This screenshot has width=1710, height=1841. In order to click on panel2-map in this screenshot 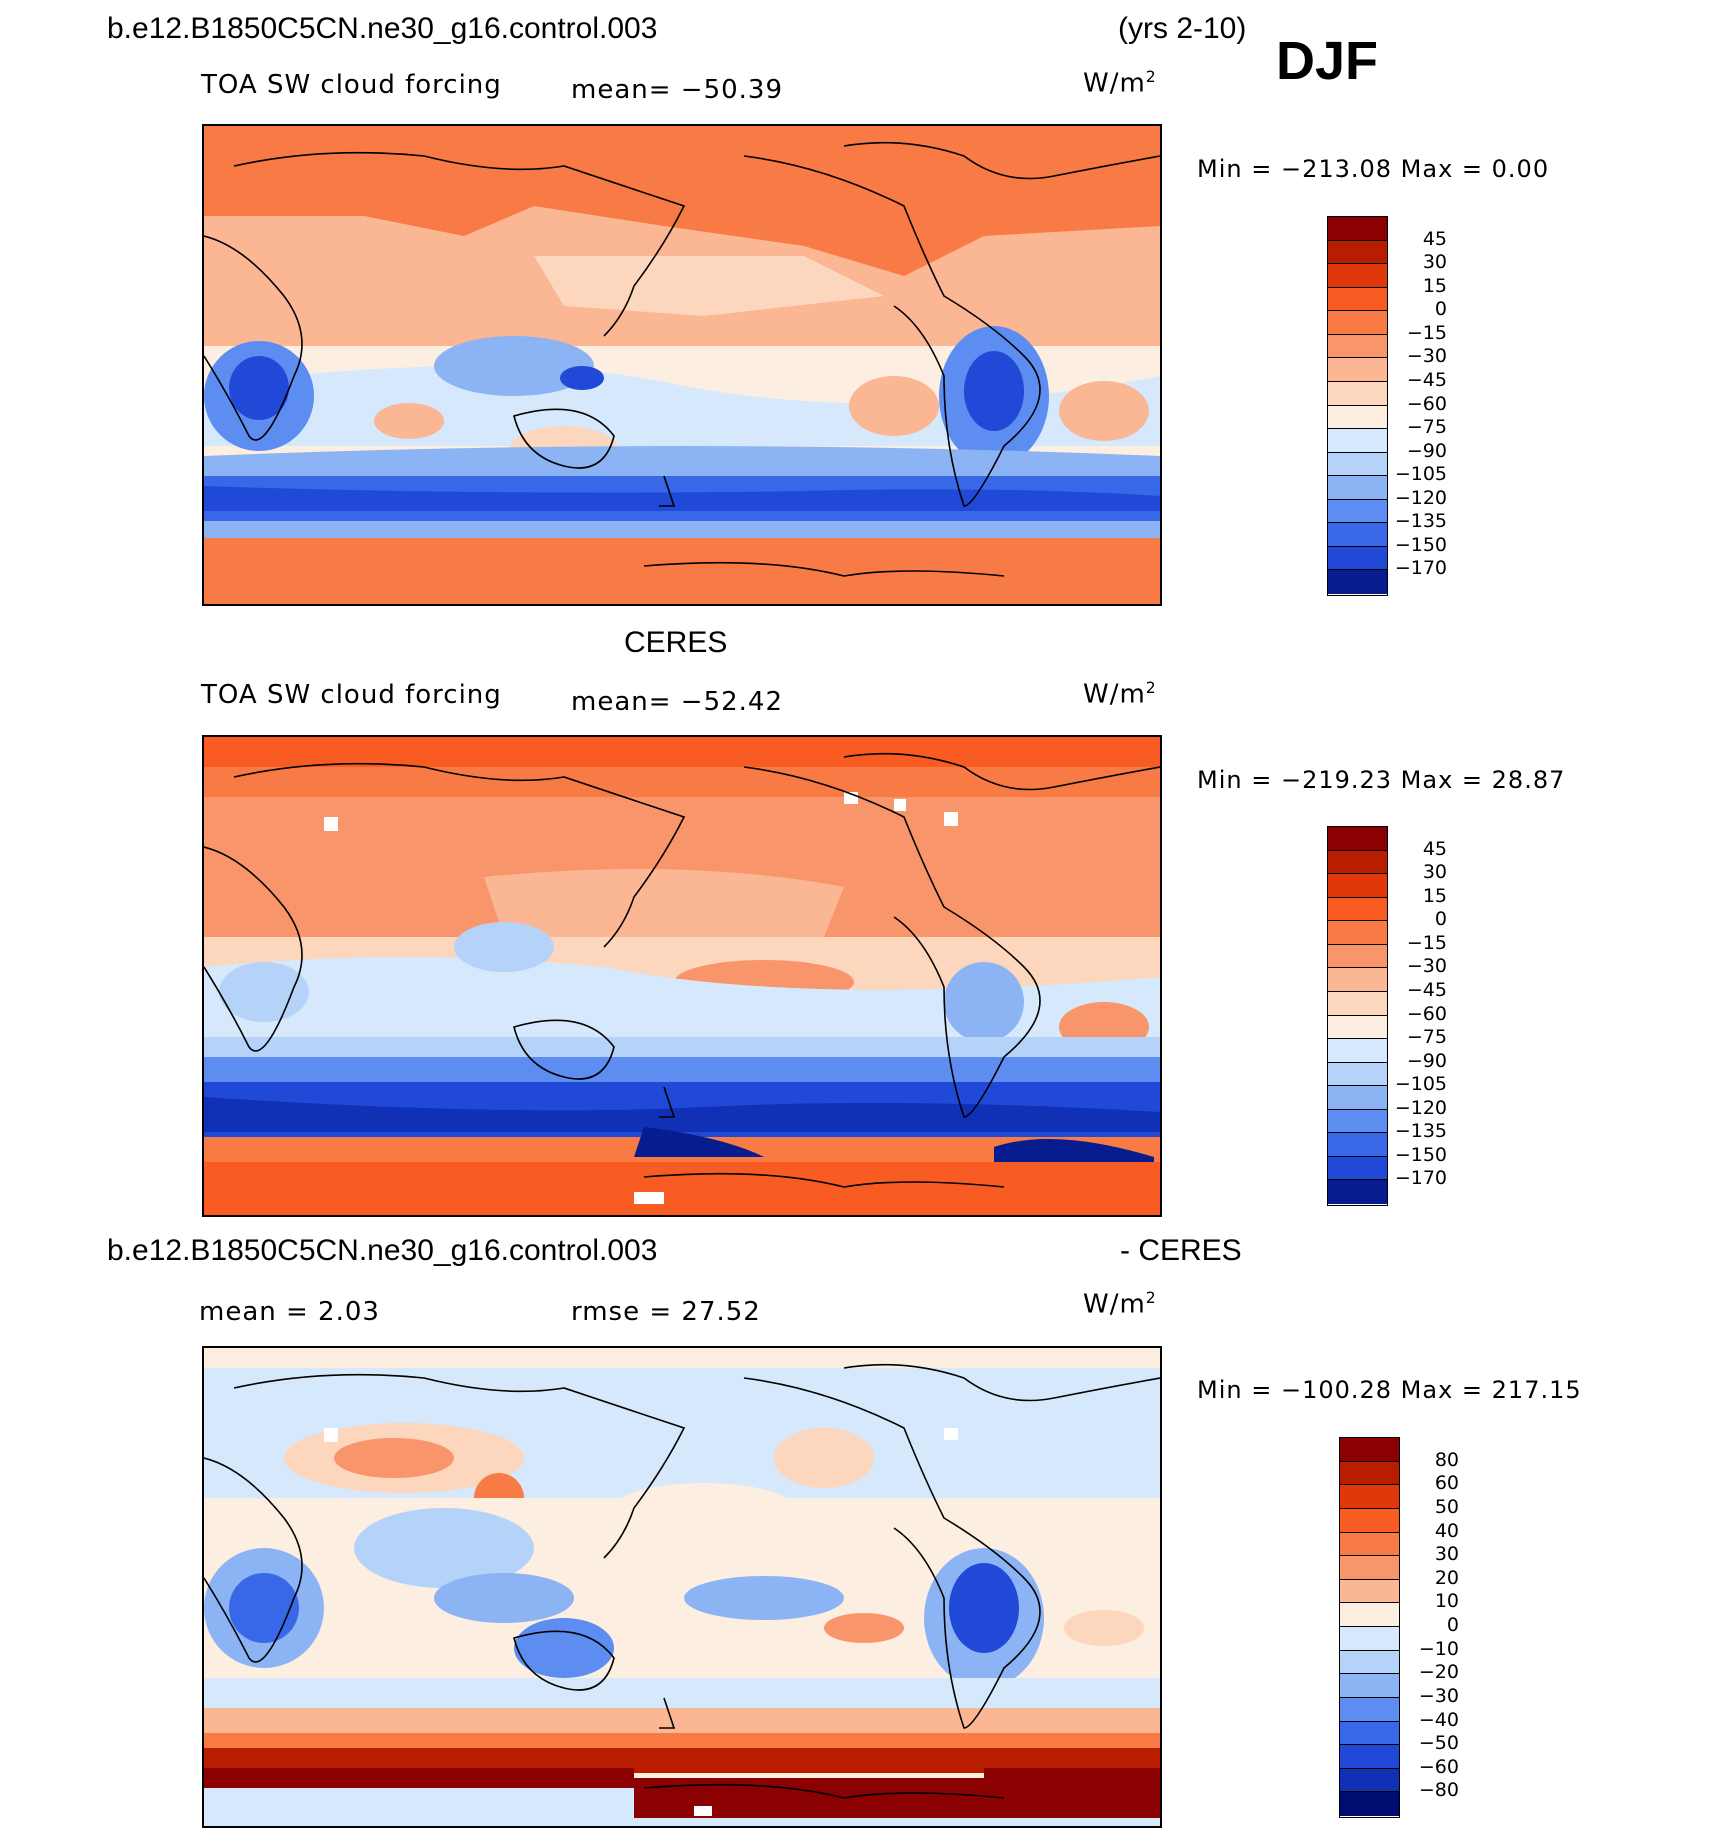, I will do `click(682, 976)`.